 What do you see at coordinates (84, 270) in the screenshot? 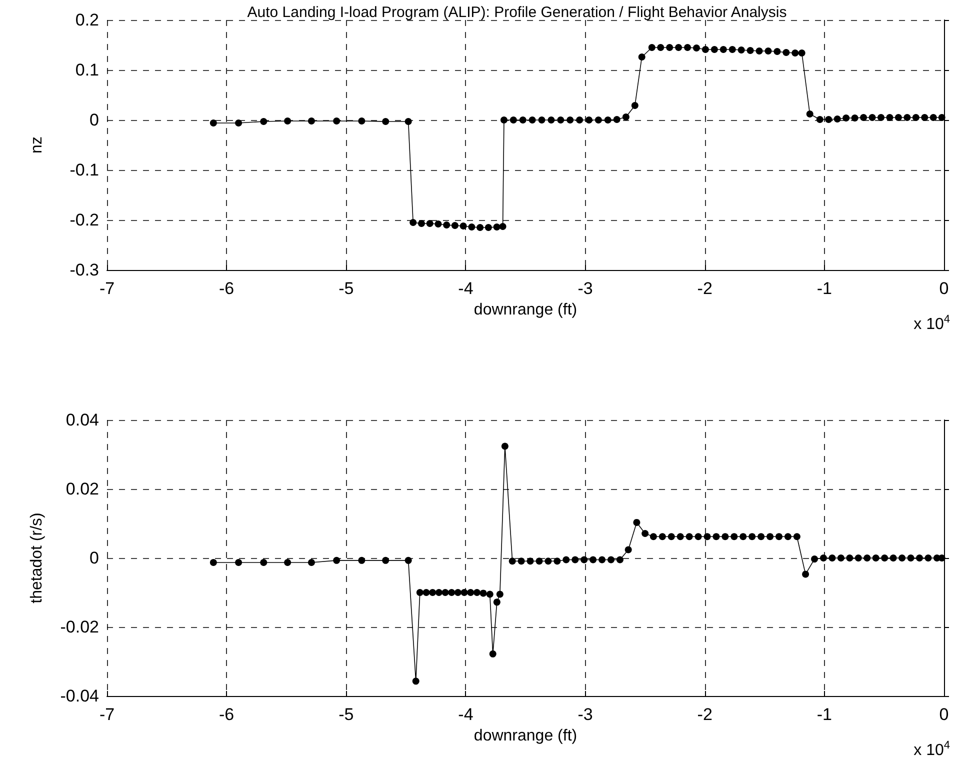
I see `y-tick-label: -0.3` at bounding box center [84, 270].